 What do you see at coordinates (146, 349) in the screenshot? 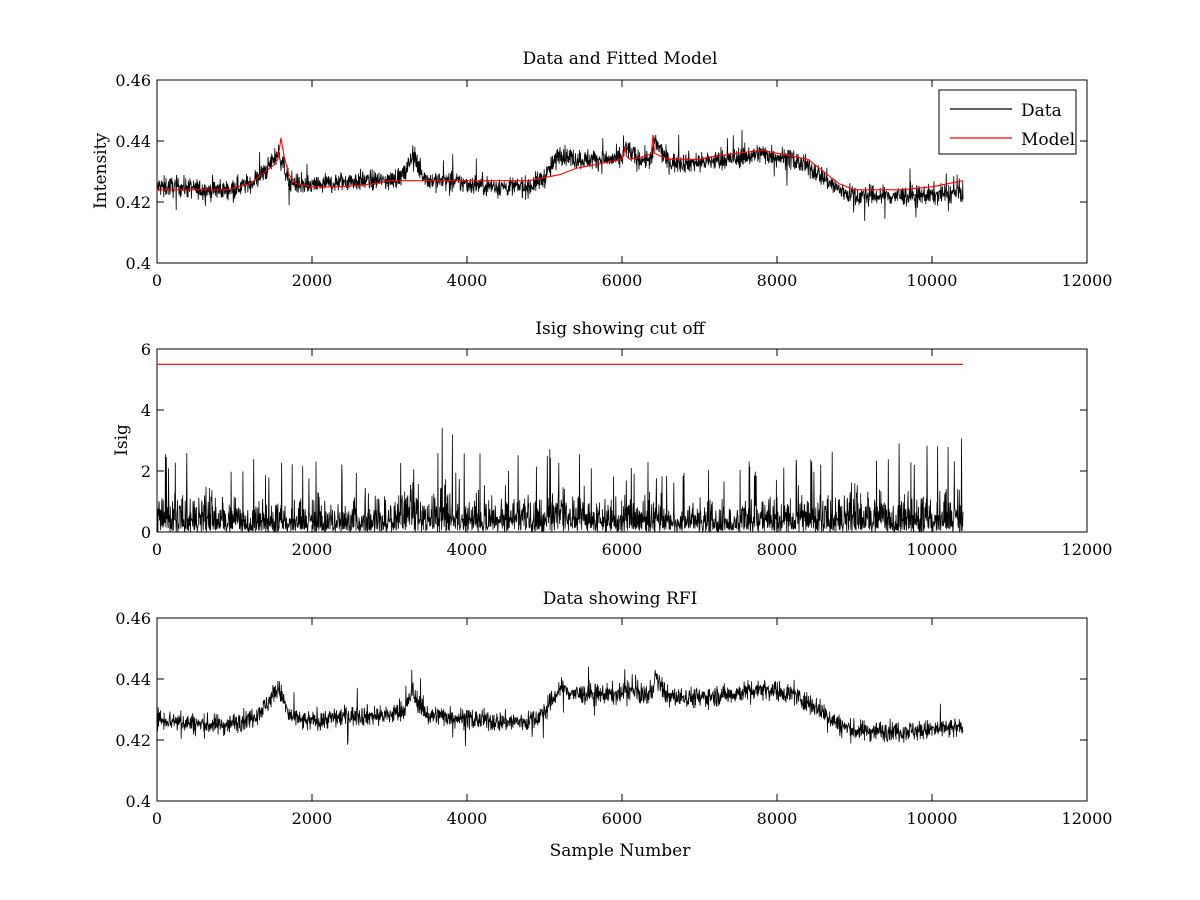
I see `y-tick-label: 6` at bounding box center [146, 349].